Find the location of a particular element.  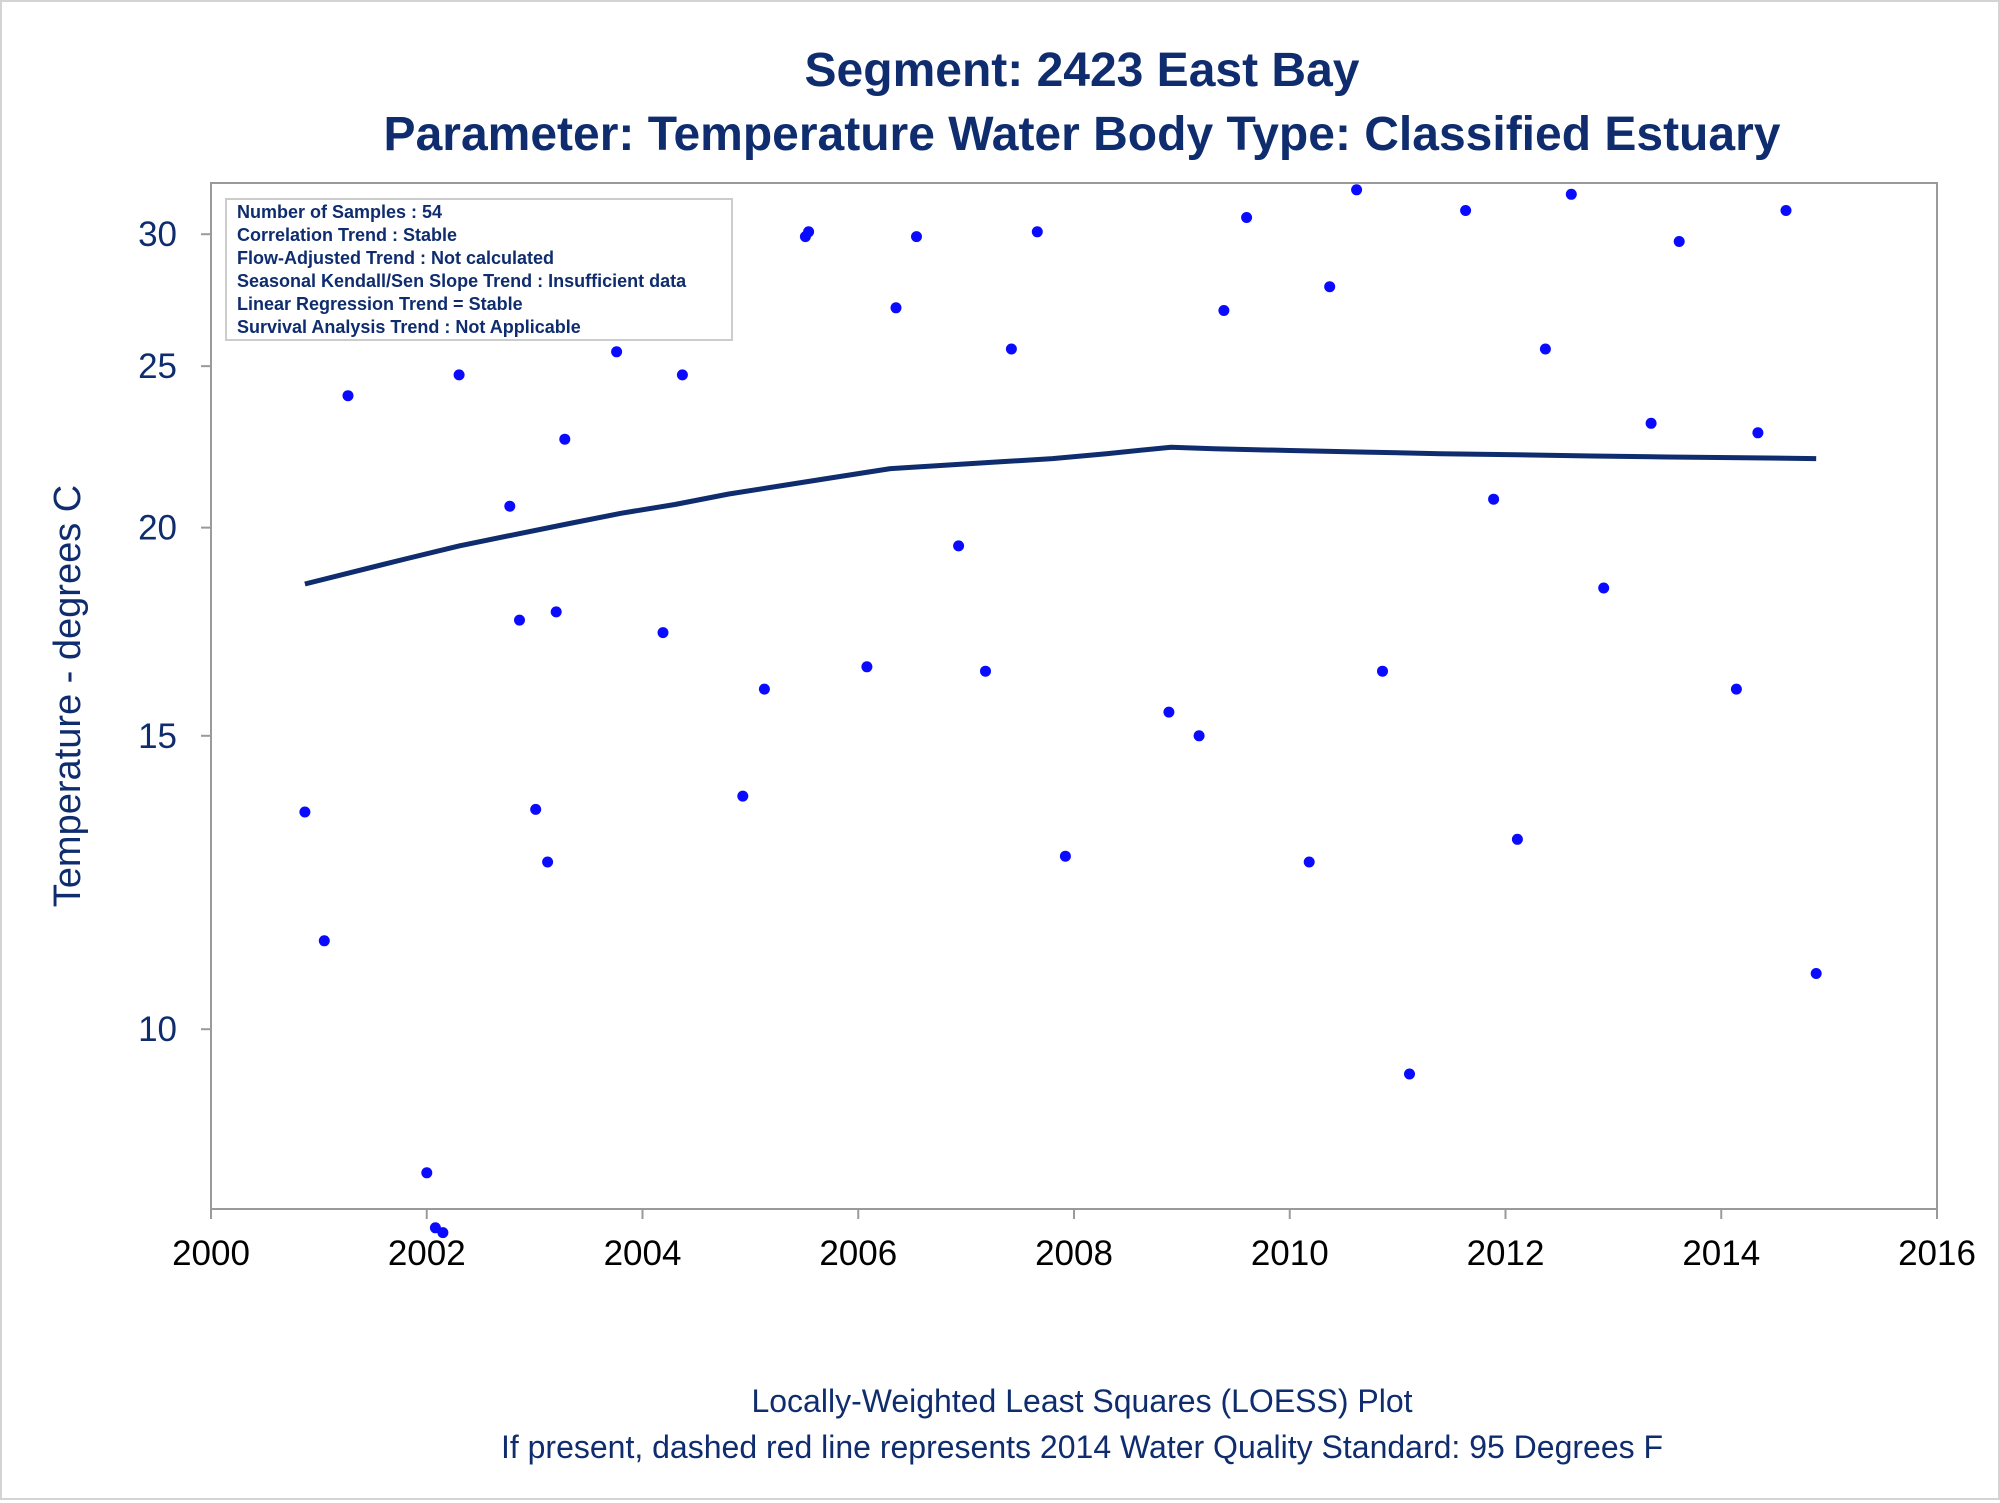

y-tick-label-20: 20 is located at coordinates (157, 528).